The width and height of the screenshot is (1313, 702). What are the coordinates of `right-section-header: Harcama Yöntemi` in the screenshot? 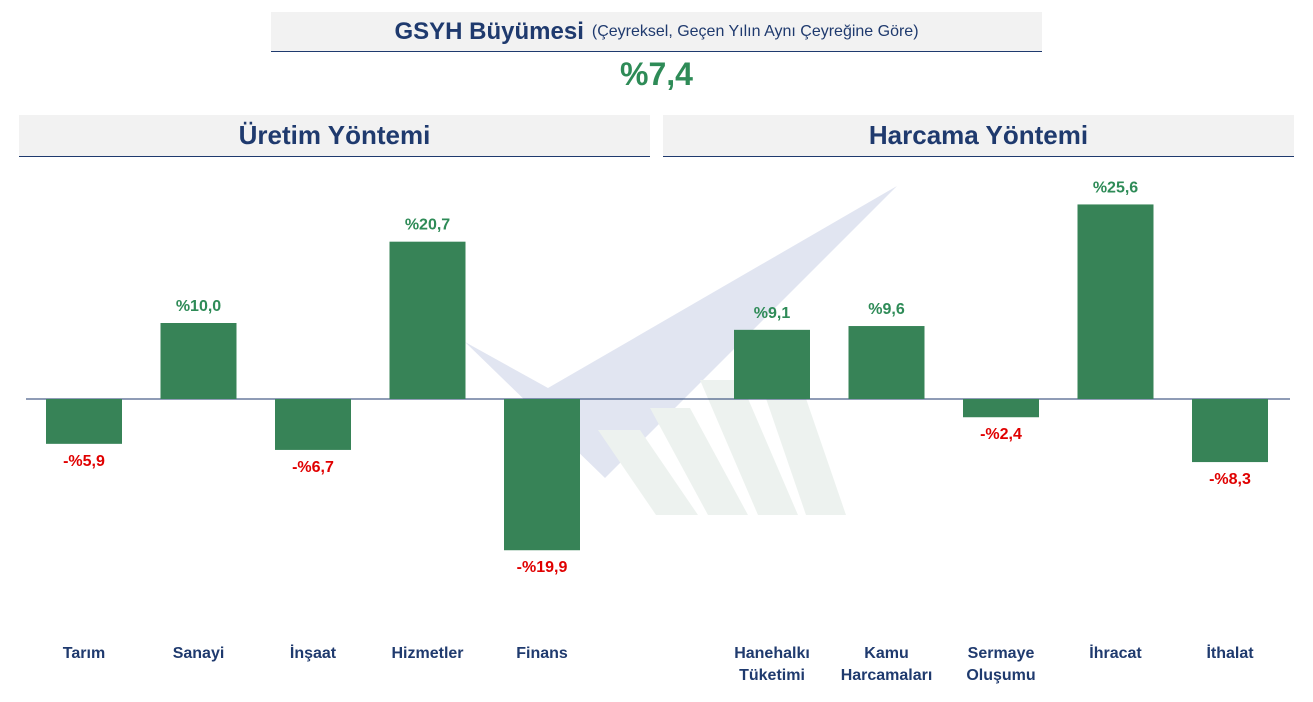 It's located at (978, 136).